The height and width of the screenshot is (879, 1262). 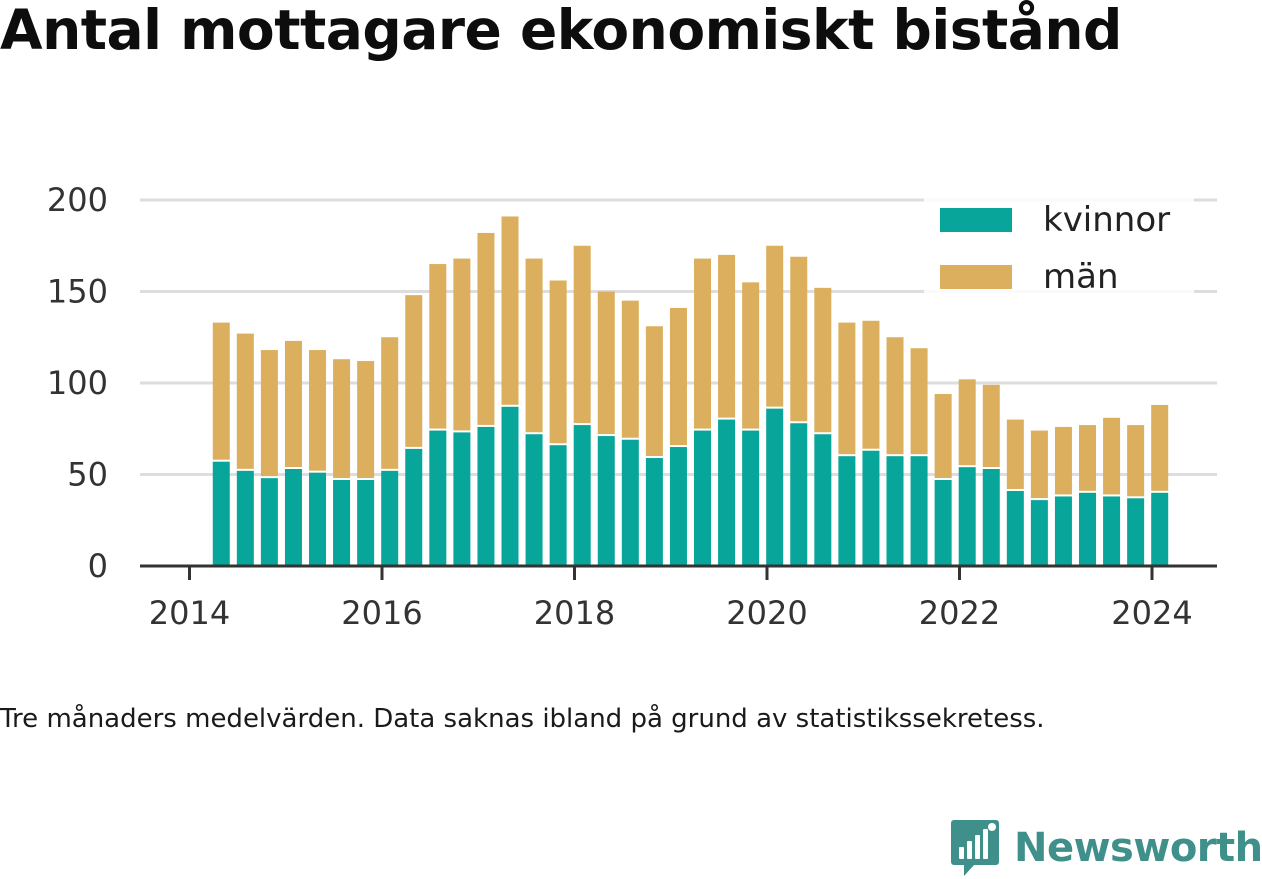 I want to click on brand-name: Newsworthy, so click(x=1138, y=848).